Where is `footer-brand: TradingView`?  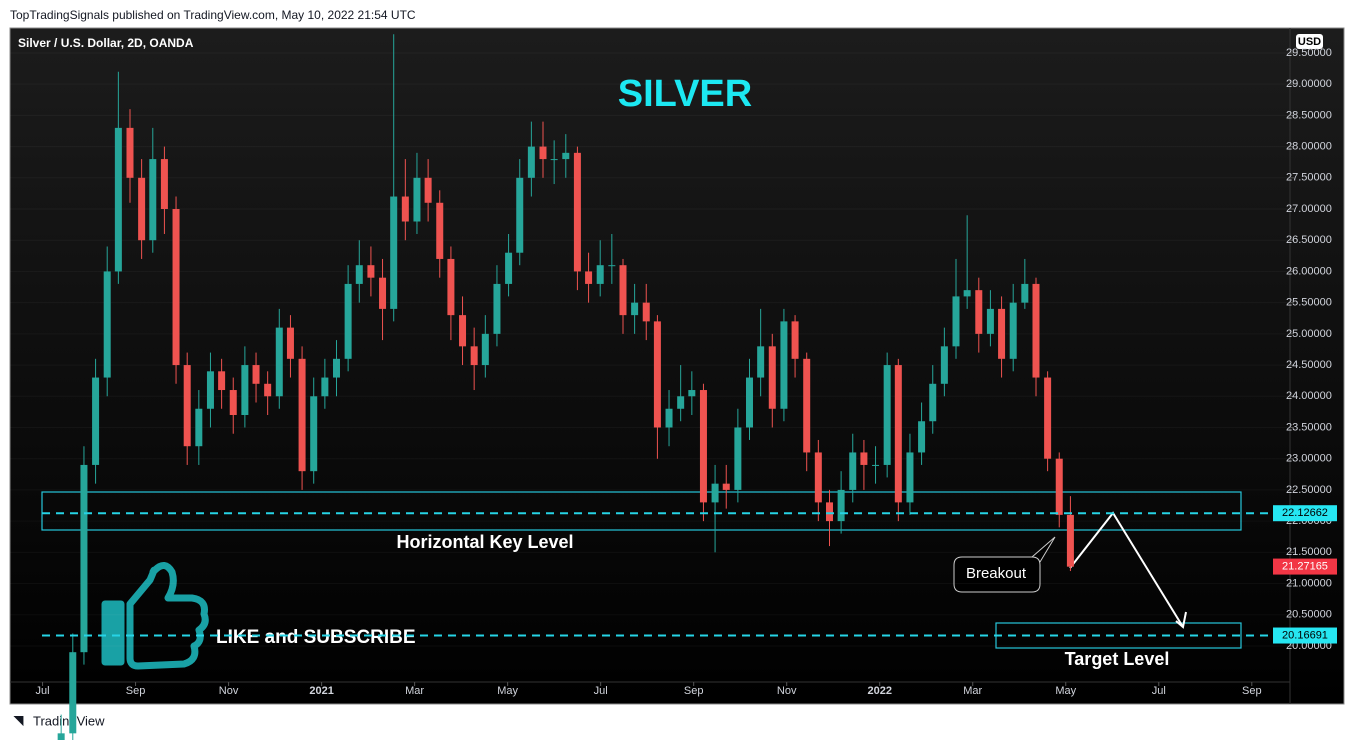 footer-brand: TradingView is located at coordinates (69, 720).